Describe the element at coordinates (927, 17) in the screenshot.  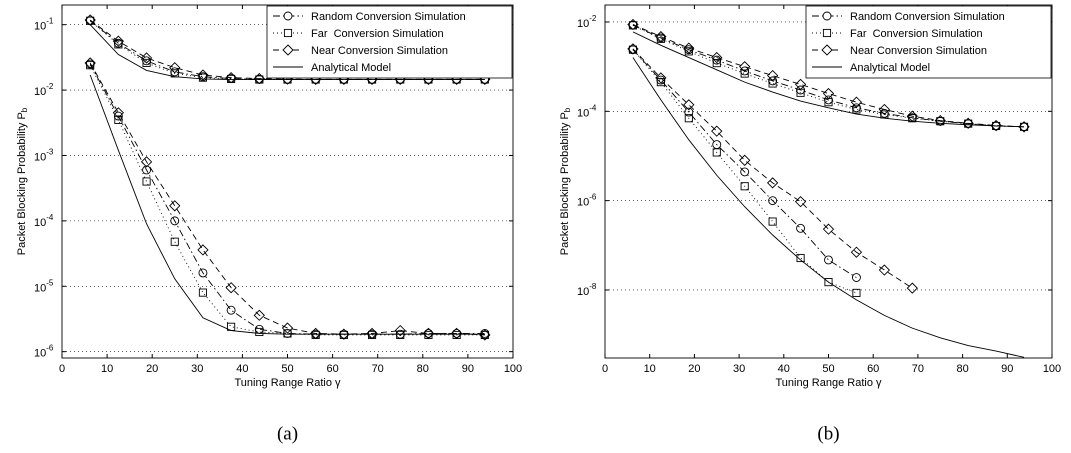
I see `legend-label: Random Conversion Simulation` at that location.